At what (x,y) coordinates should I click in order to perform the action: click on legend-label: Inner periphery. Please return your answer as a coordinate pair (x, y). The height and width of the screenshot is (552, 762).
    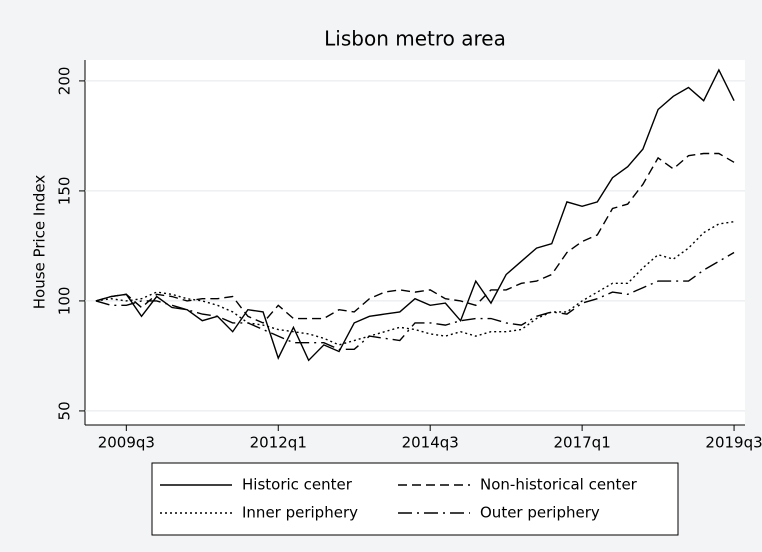
    Looking at the image, I should click on (300, 513).